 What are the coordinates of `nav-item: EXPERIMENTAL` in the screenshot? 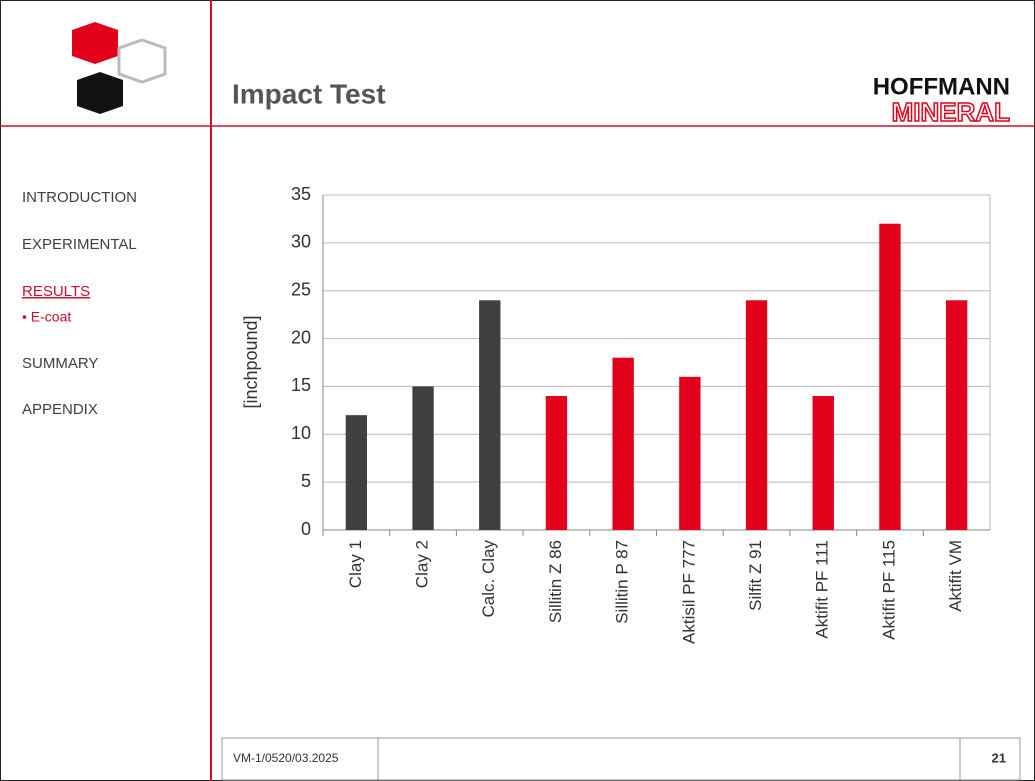 It's located at (79, 244).